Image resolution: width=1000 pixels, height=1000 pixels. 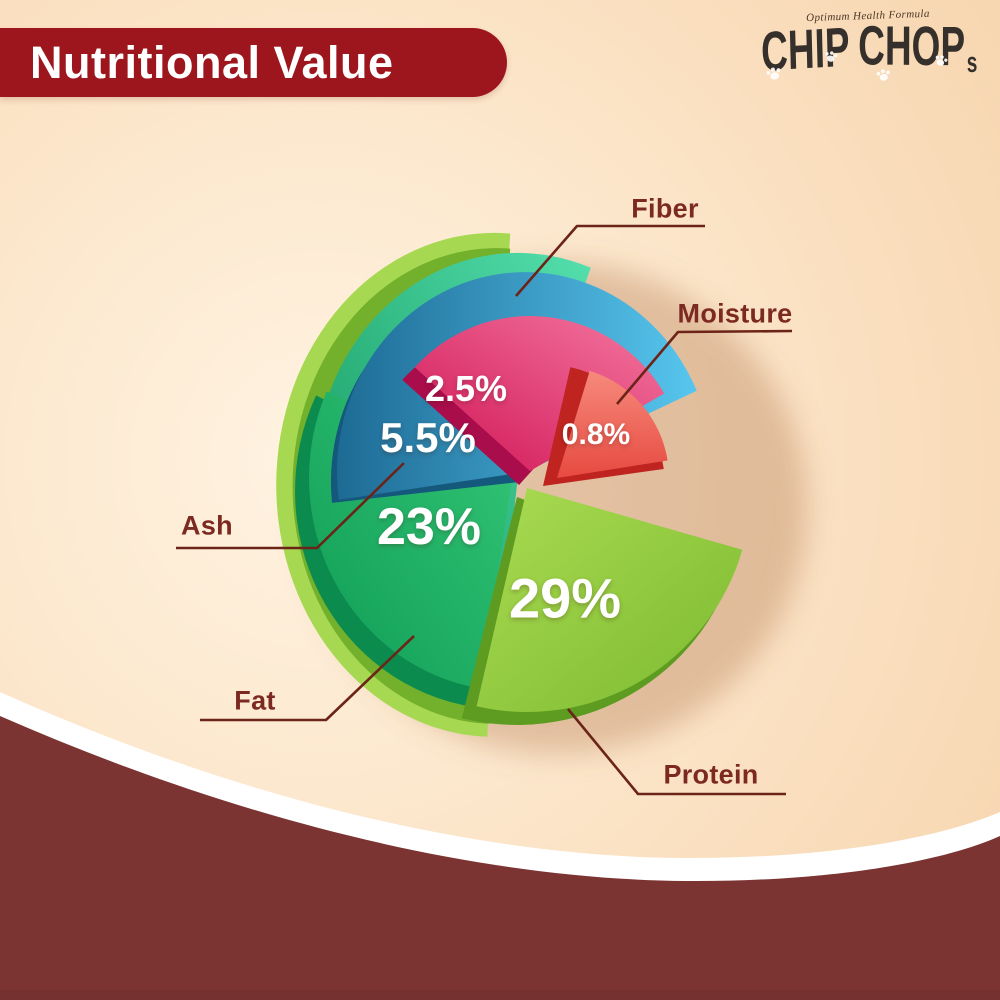 What do you see at coordinates (539, 393) in the screenshot?
I see `slice-fiber-face` at bounding box center [539, 393].